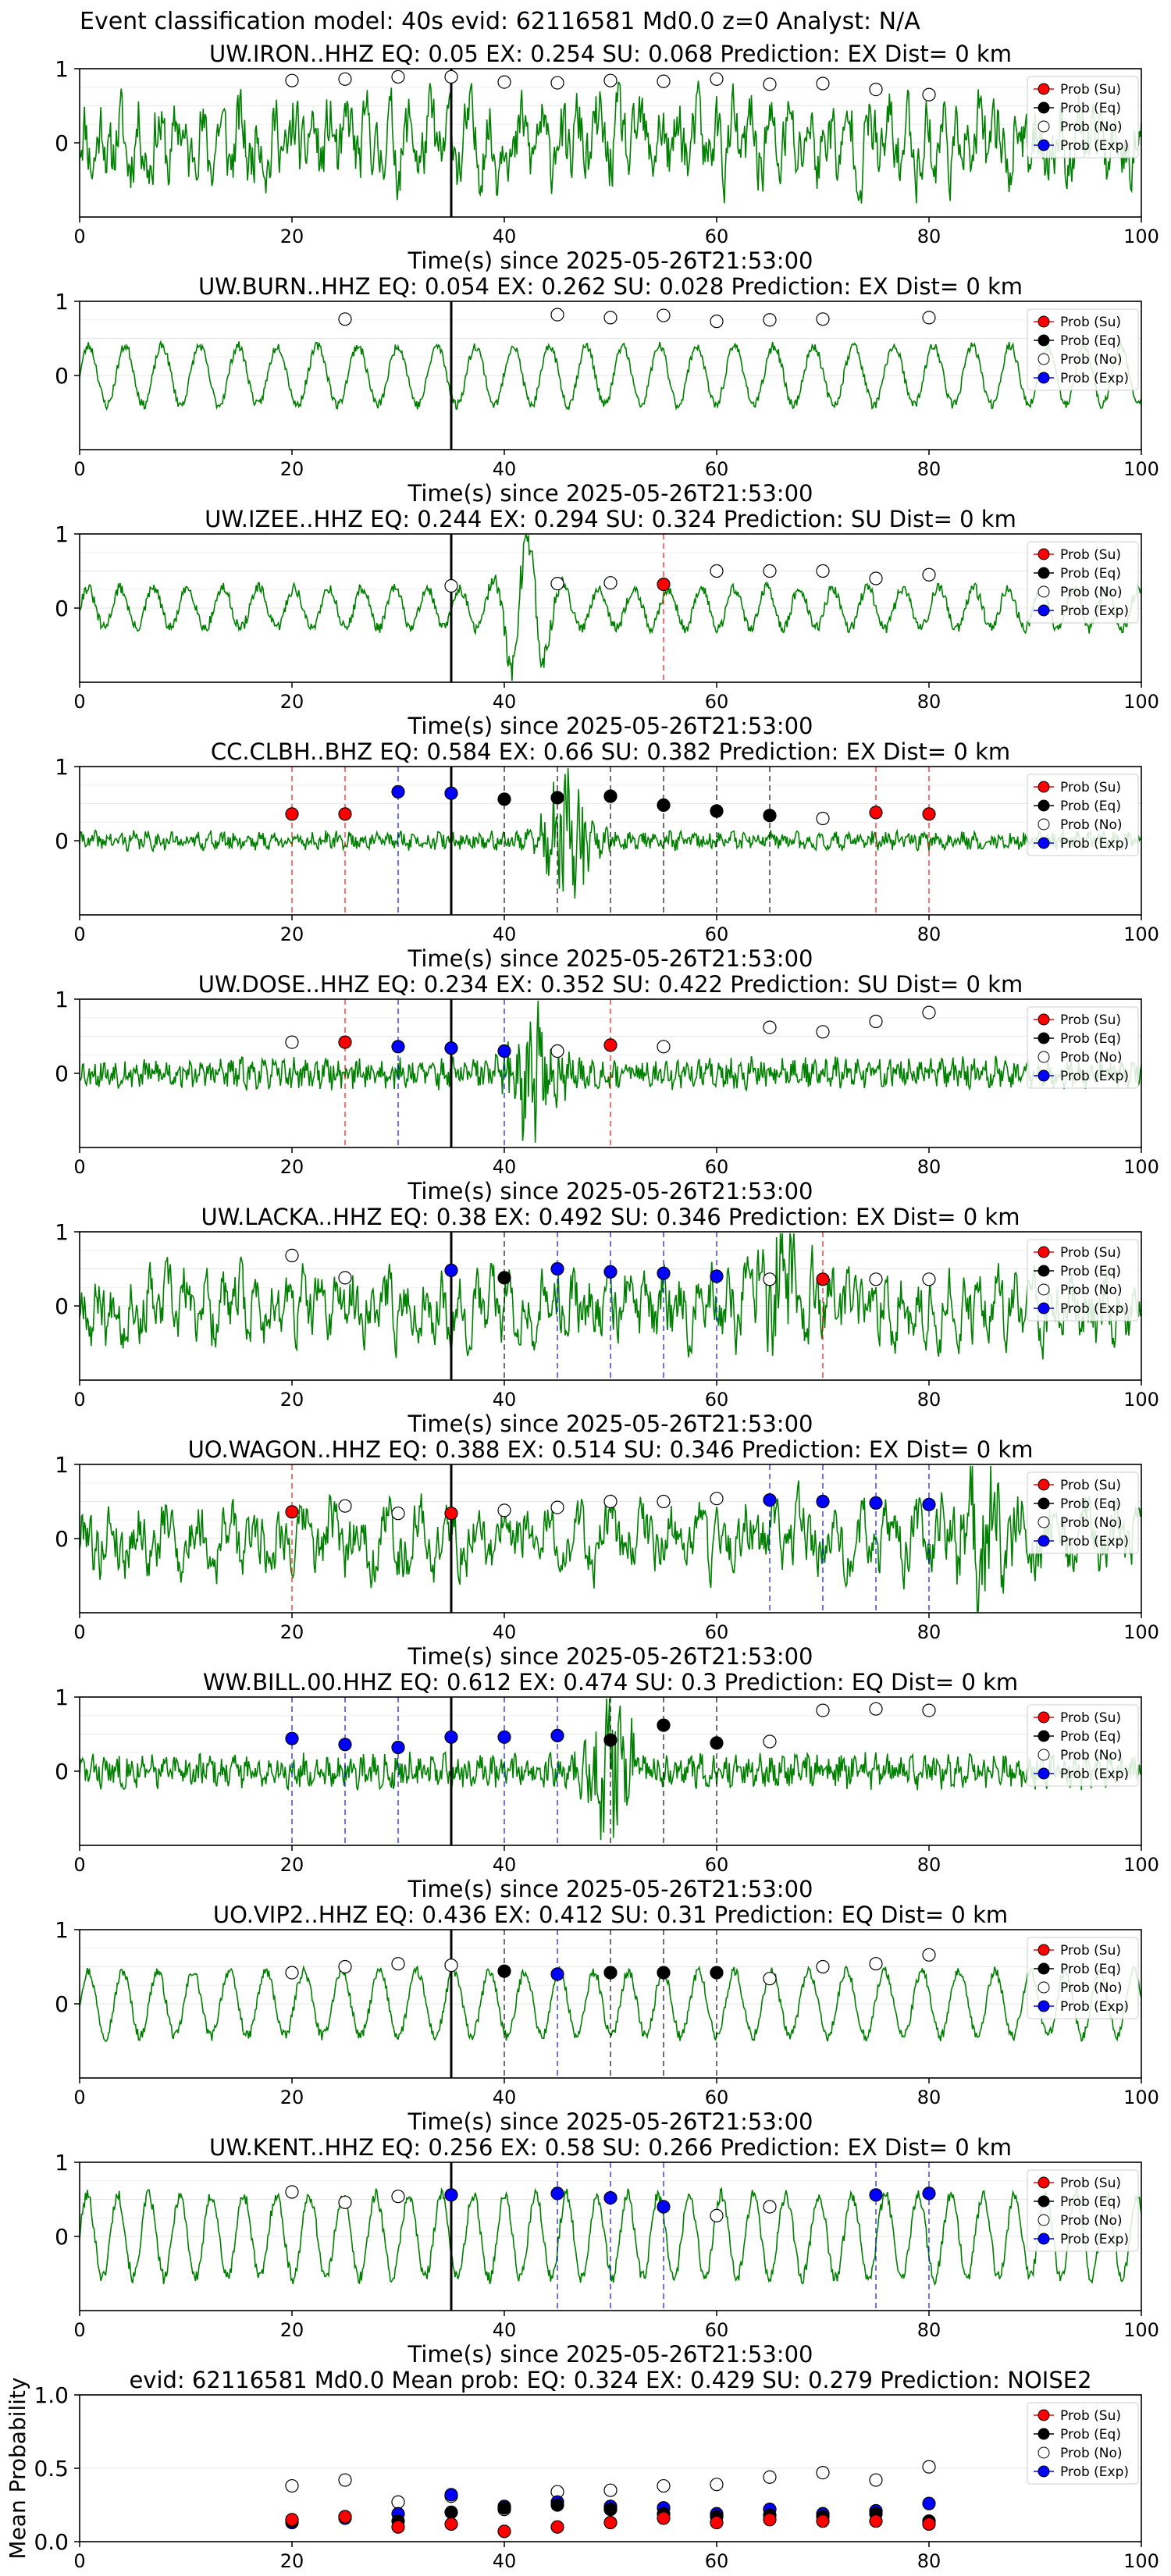  I want to click on y-tick-label: 1.0, so click(51, 2395).